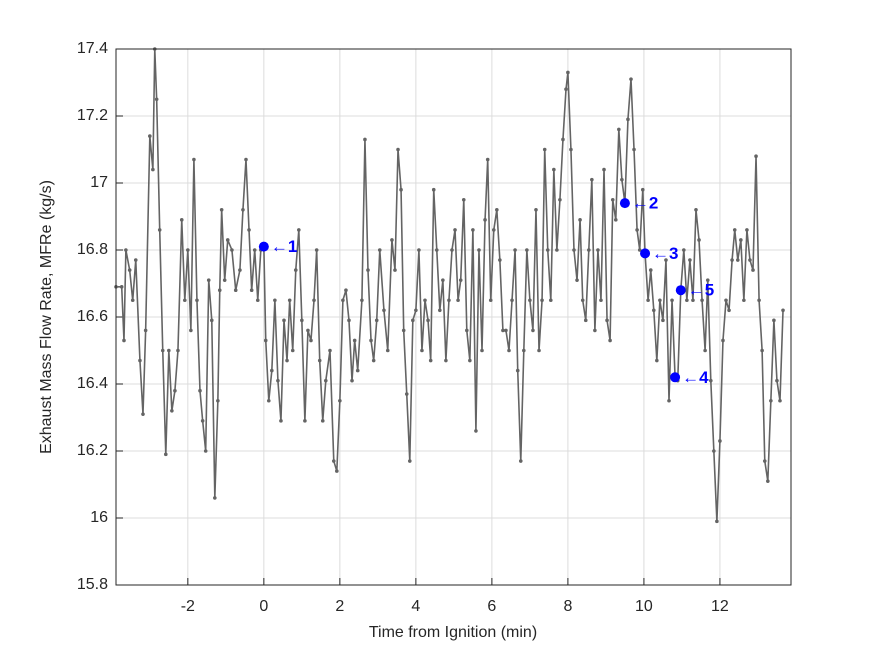 The height and width of the screenshot is (661, 875). What do you see at coordinates (453, 632) in the screenshot?
I see `x-axis-label: Time from Ignition (min)` at bounding box center [453, 632].